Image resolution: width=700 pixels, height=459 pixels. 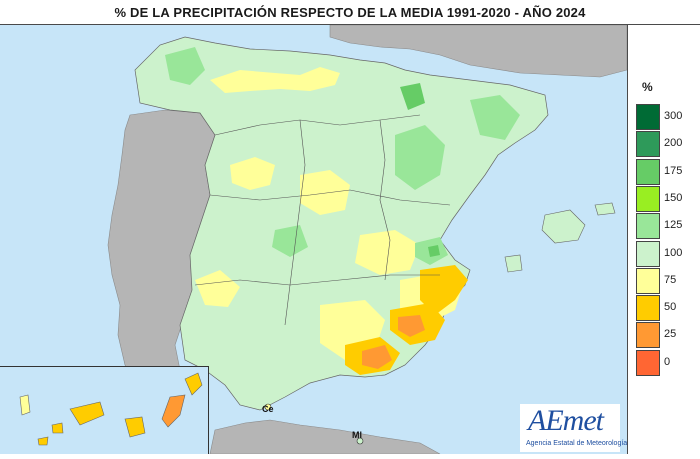 I want to click on valencia-orange, so click(x=444, y=290).